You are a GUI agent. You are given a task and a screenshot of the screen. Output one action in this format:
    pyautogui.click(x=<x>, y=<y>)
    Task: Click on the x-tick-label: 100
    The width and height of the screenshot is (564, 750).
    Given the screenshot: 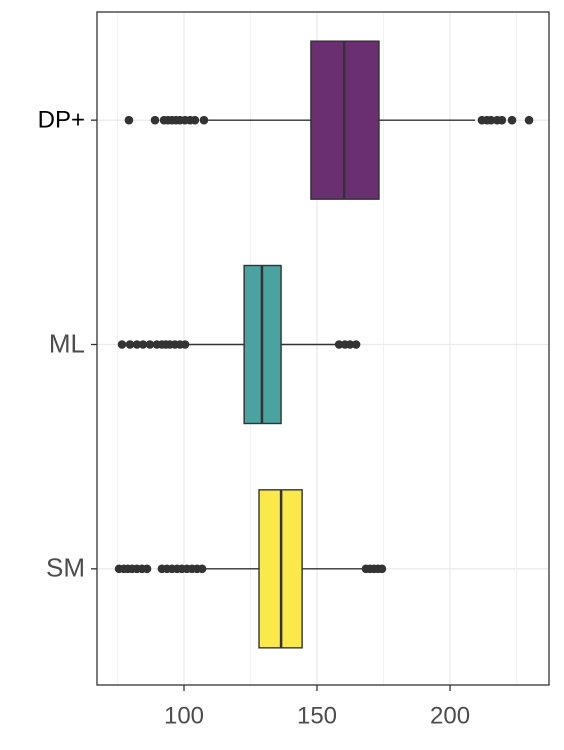 What is the action you would take?
    pyautogui.click(x=184, y=715)
    